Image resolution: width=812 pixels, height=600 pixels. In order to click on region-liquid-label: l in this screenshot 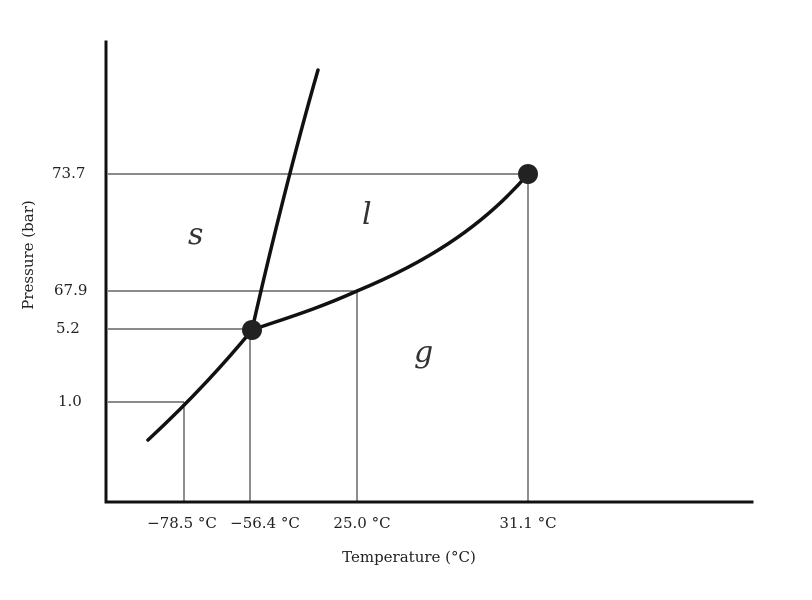, I will do `click(367, 214)`.